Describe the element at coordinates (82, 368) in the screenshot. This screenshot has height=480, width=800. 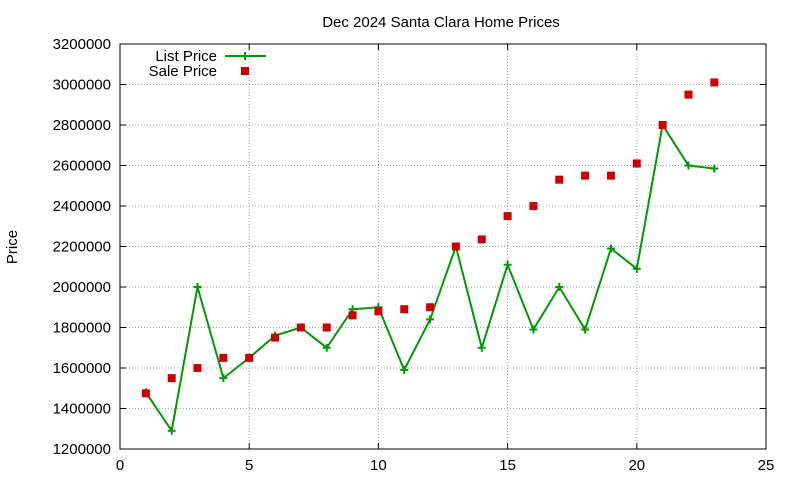
I see `y-tick-label: 1600000` at that location.